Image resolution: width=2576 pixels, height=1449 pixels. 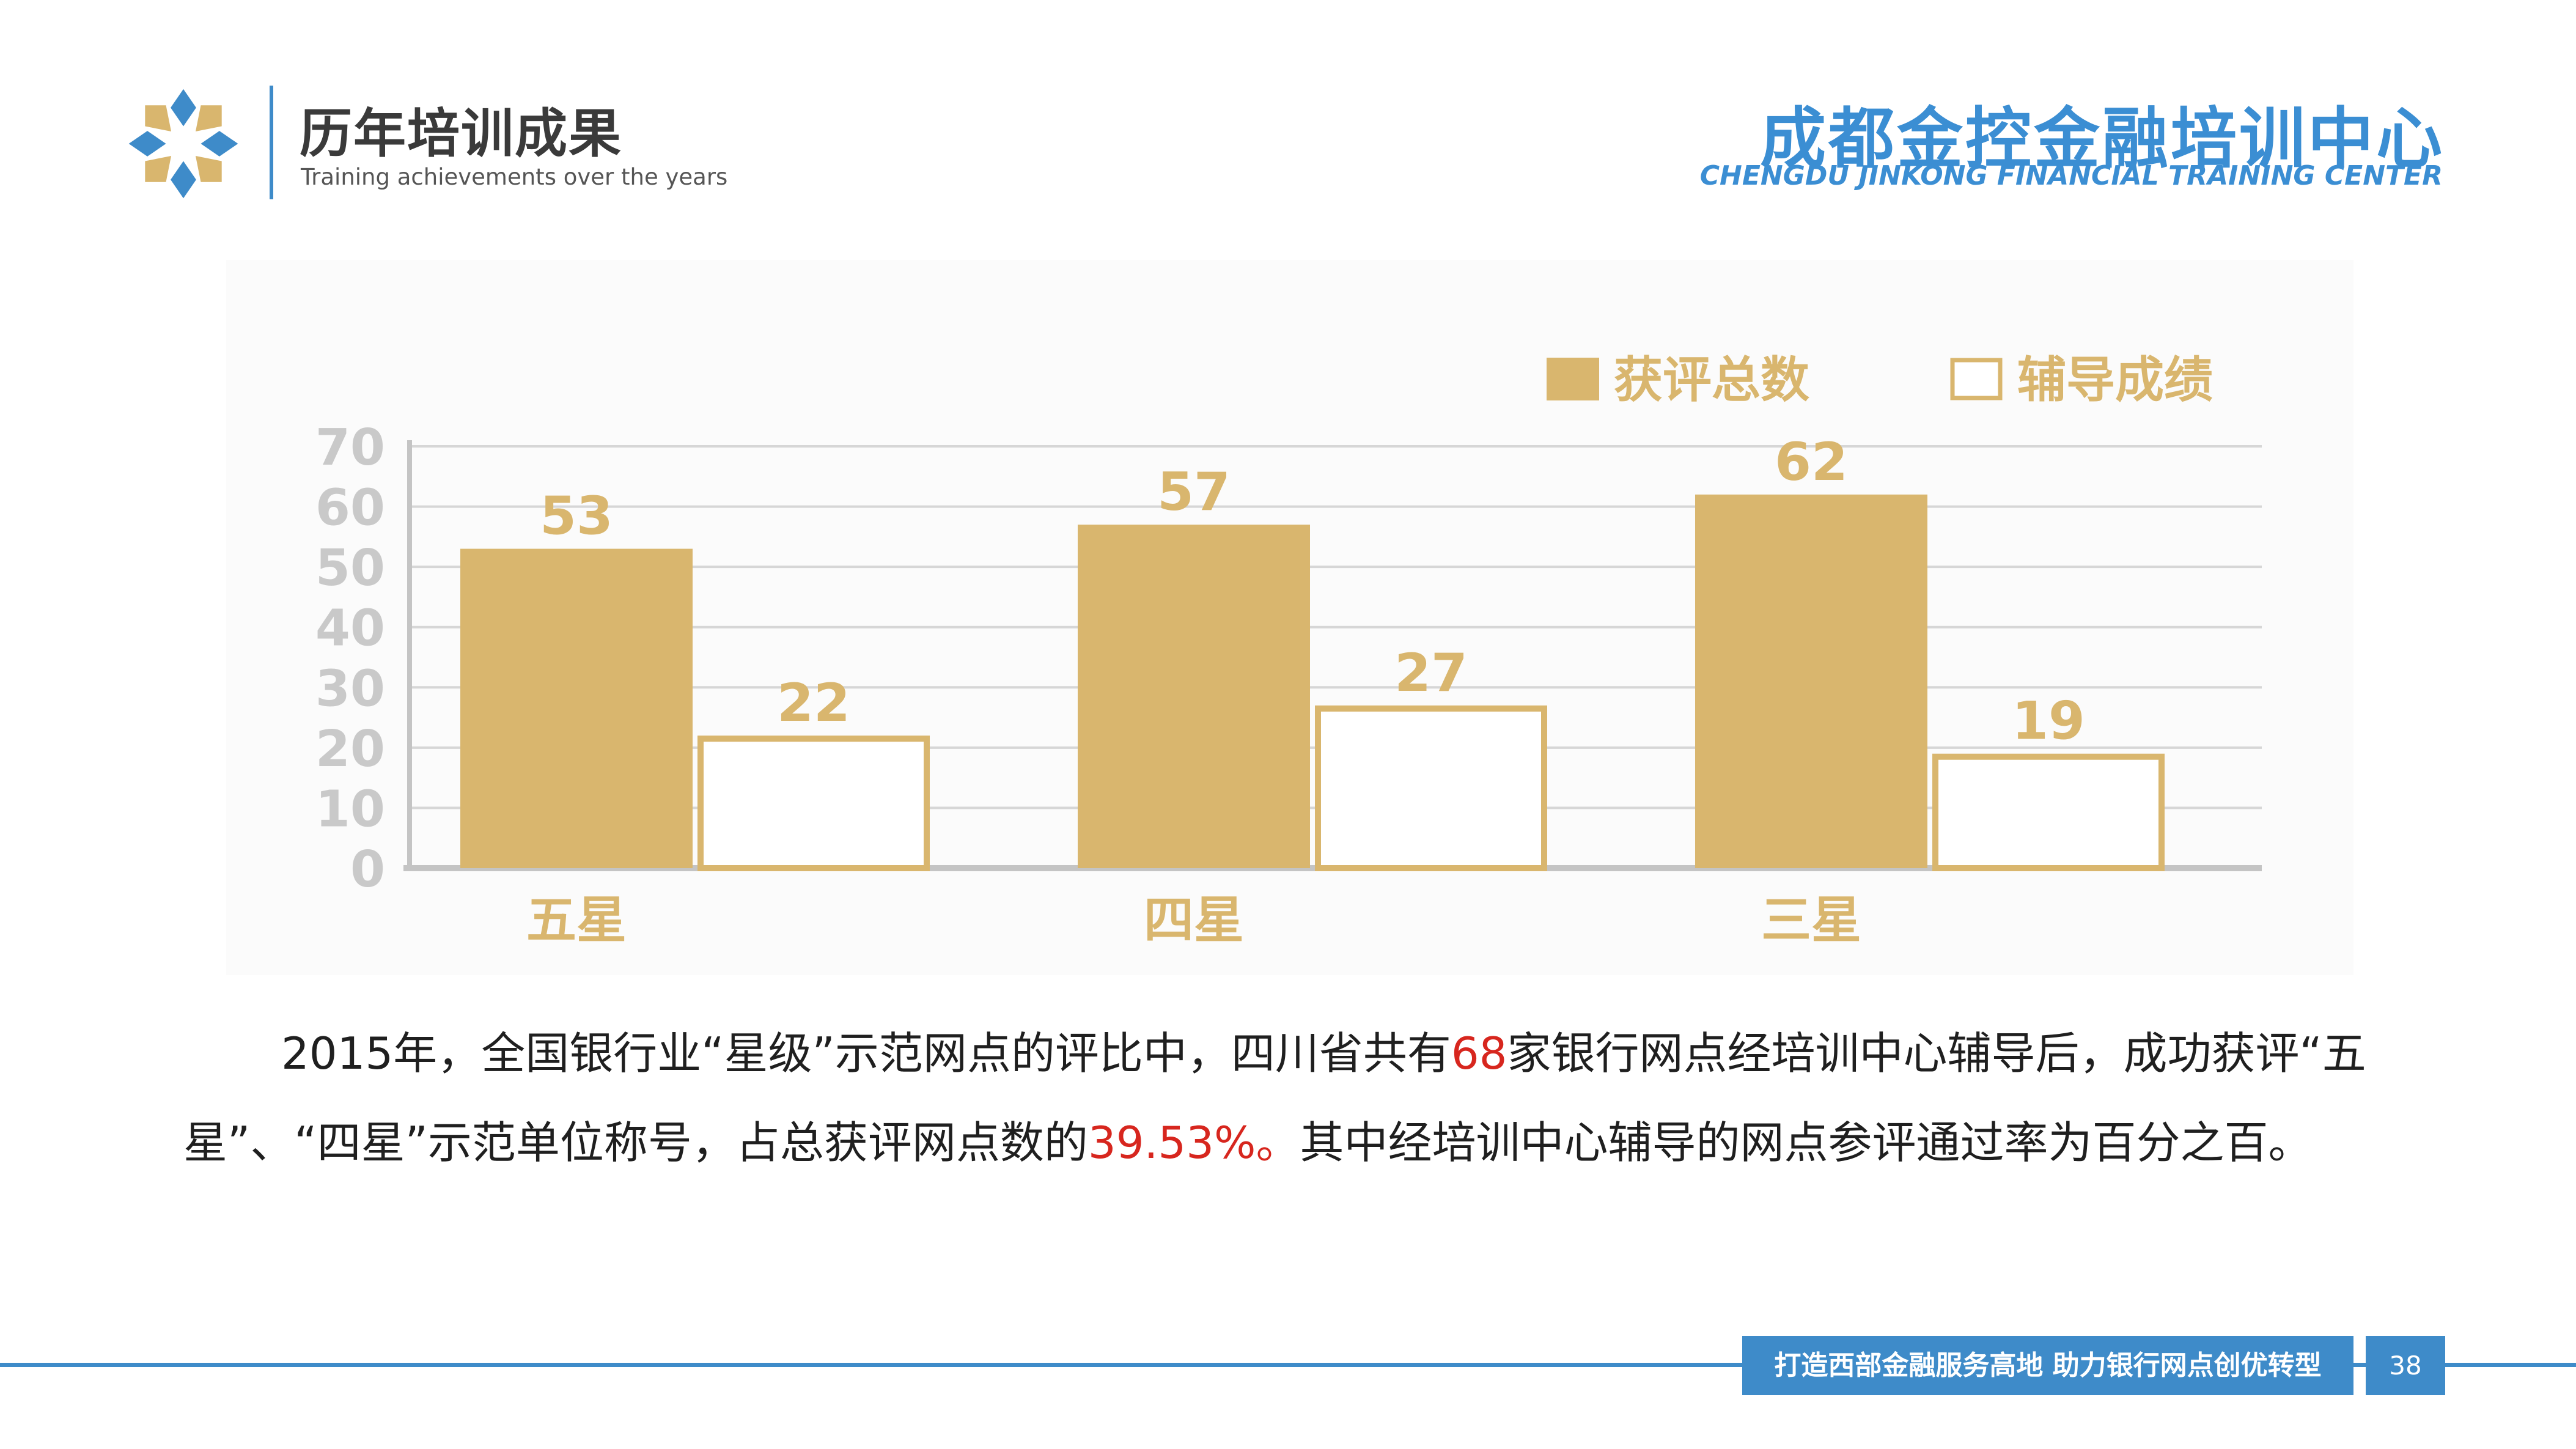 What do you see at coordinates (514, 177) in the screenshot?
I see `page-subtitle: Training achievements over the years` at bounding box center [514, 177].